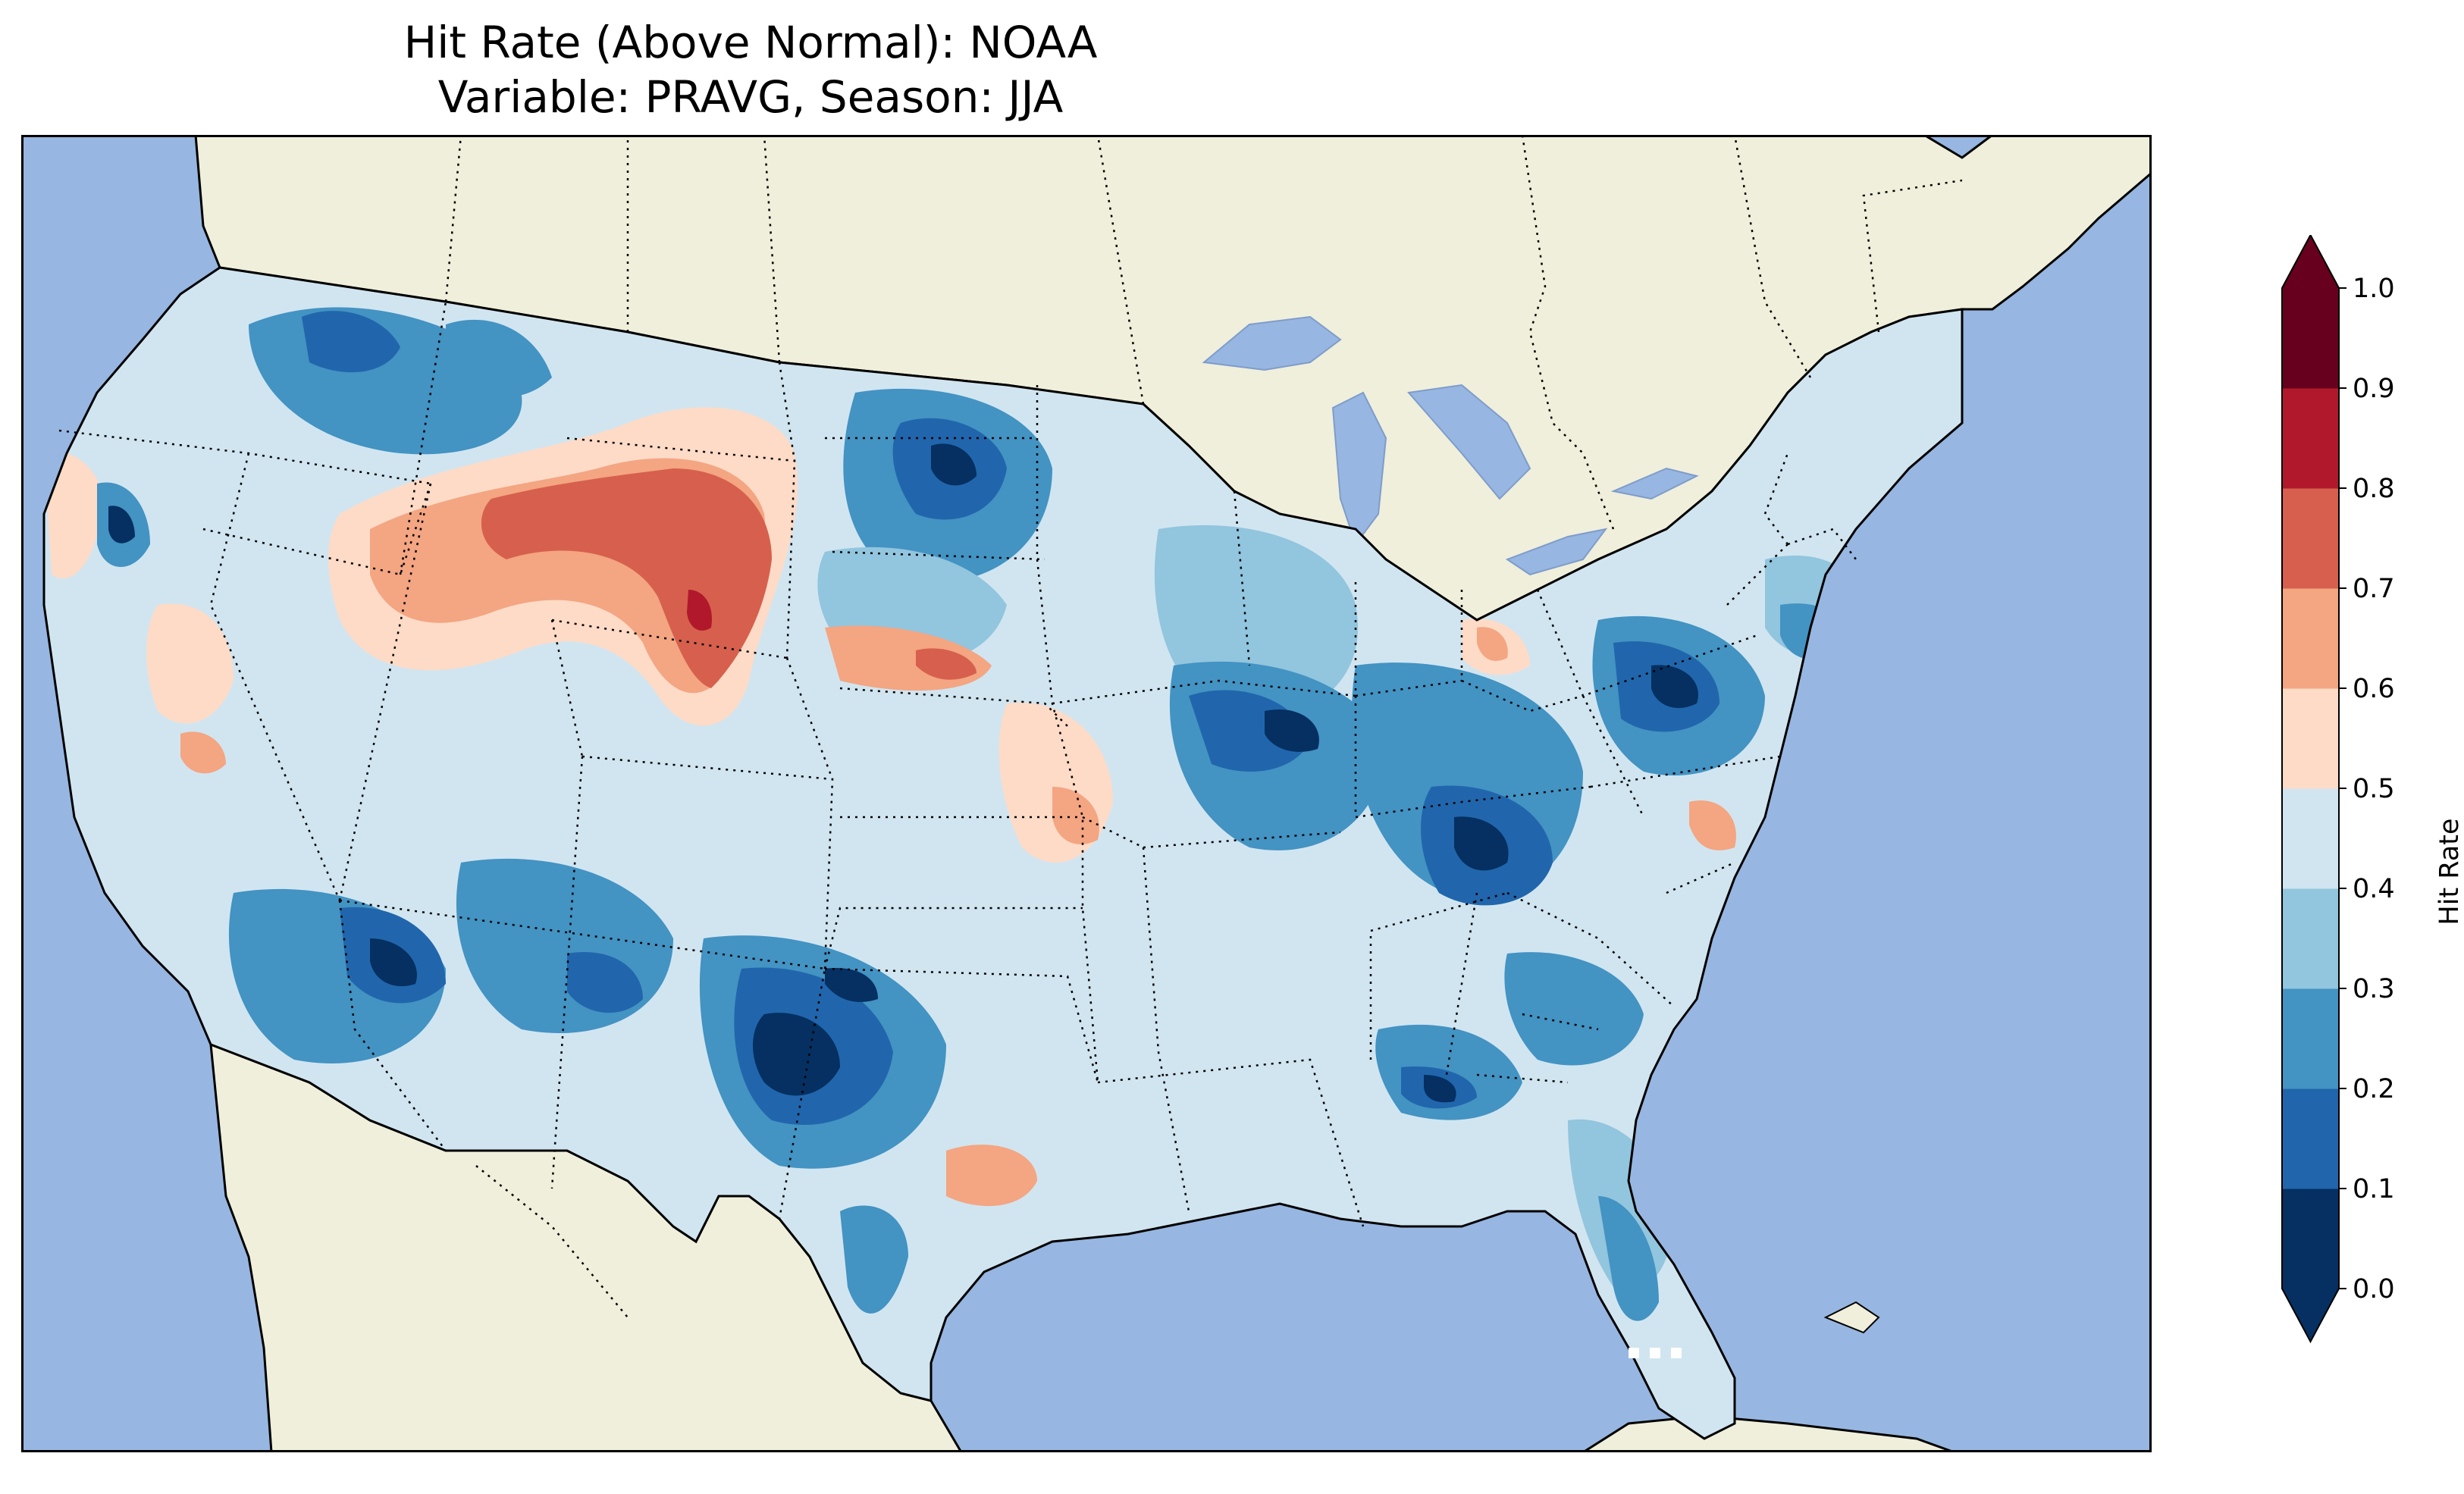 The width and height of the screenshot is (2464, 1494). Describe the element at coordinates (2374, 589) in the screenshot. I see `colorbar-tick-label: 0.7` at that location.